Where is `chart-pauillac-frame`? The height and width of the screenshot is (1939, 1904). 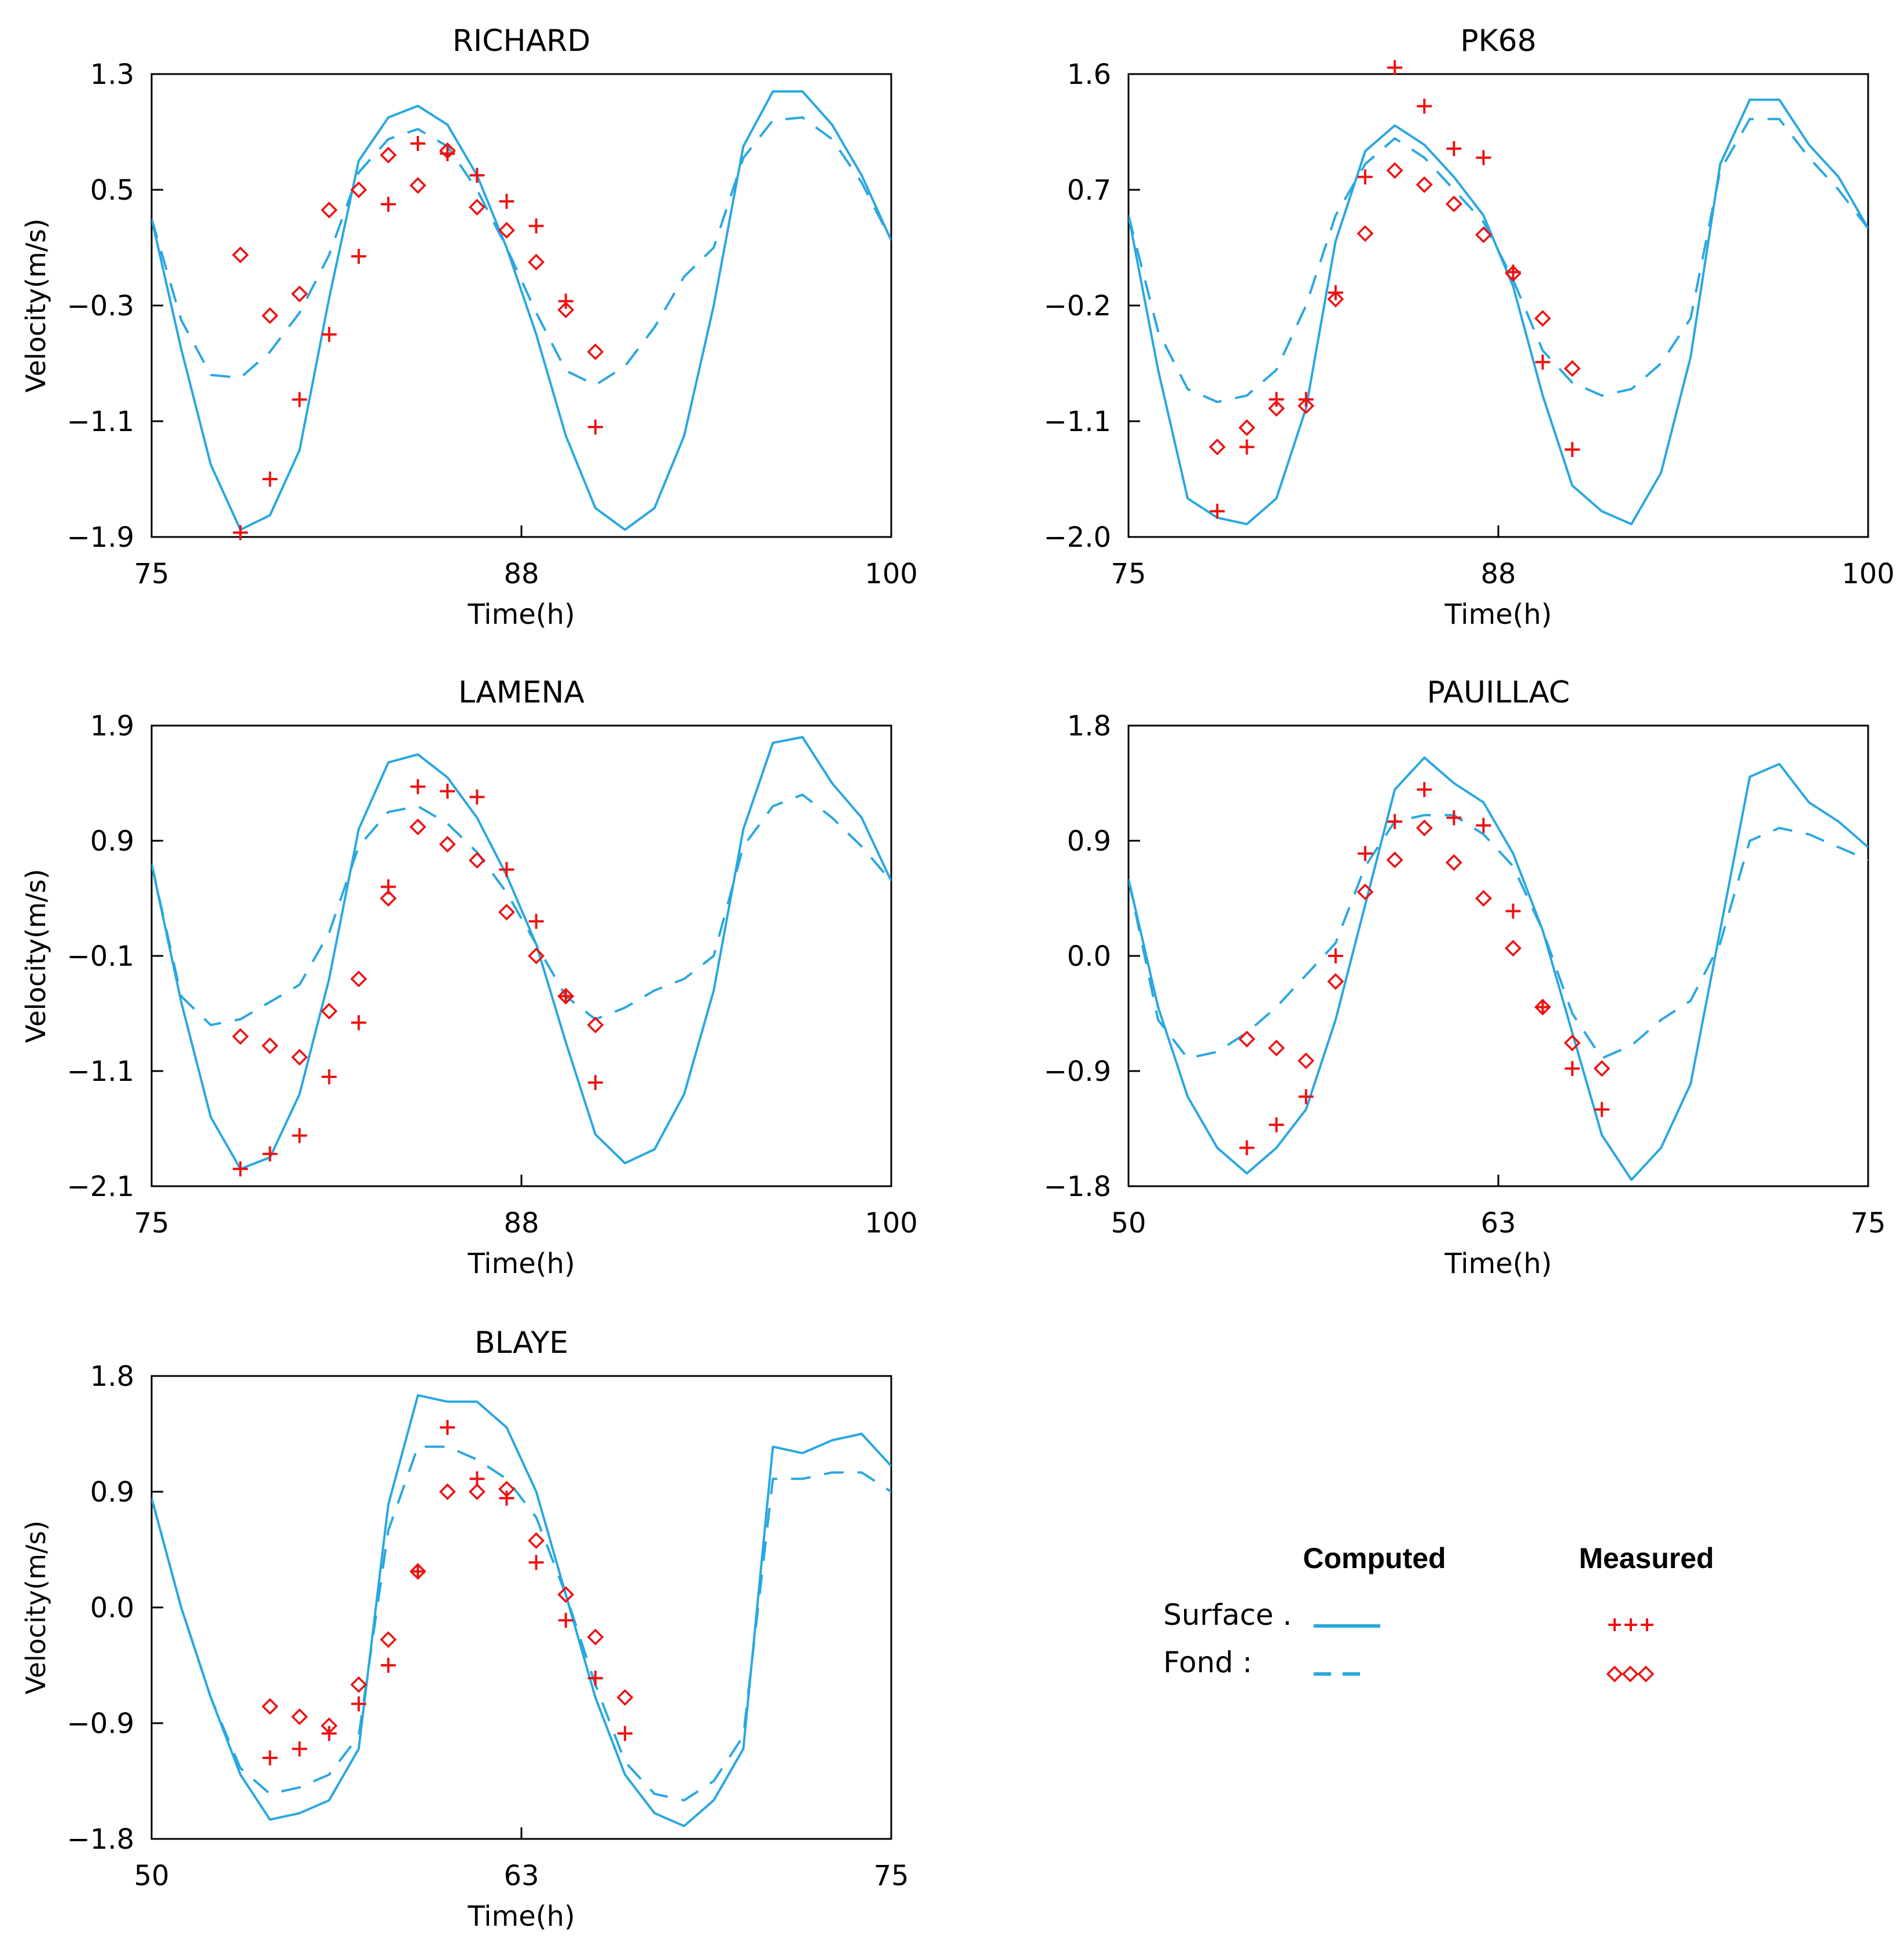
chart-pauillac-frame is located at coordinates (1498, 955).